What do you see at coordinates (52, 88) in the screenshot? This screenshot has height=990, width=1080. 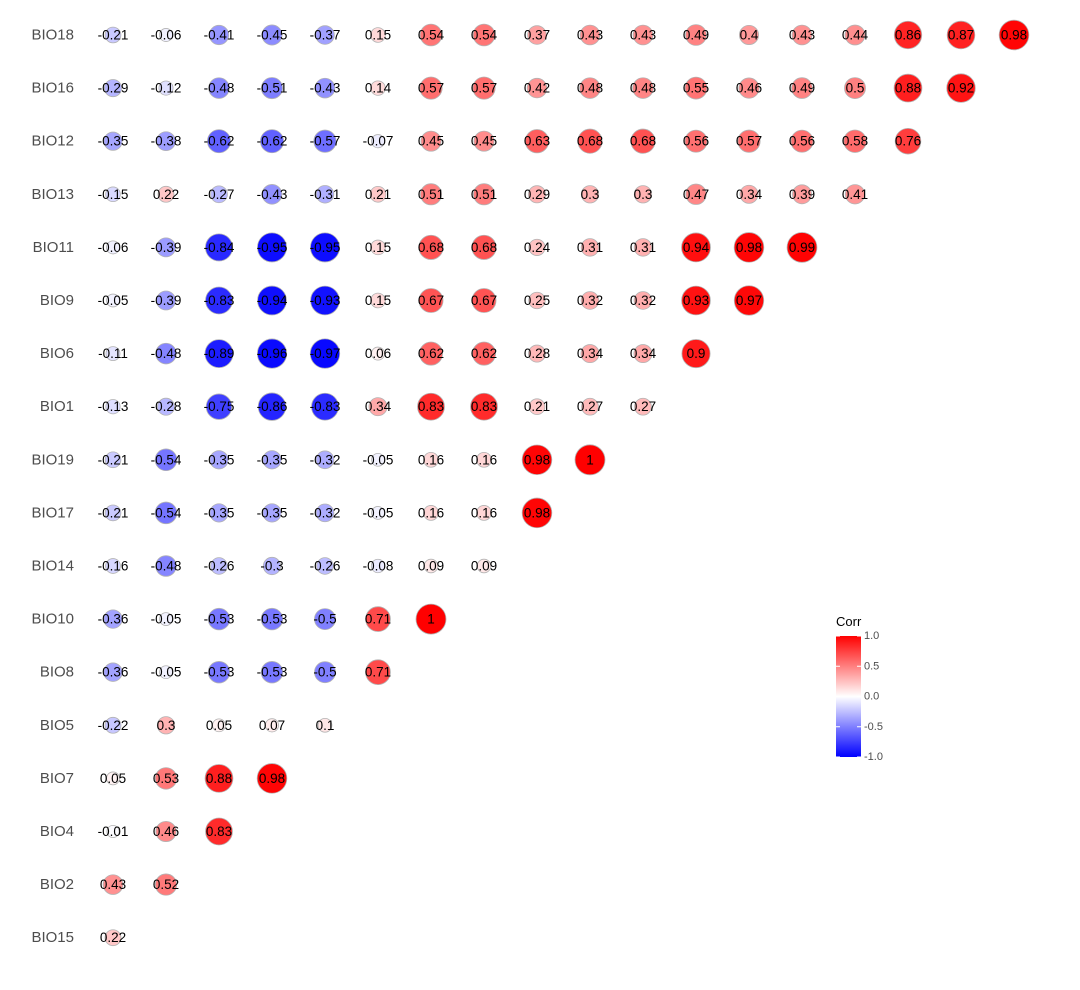 I see `row-label: BIO16` at bounding box center [52, 88].